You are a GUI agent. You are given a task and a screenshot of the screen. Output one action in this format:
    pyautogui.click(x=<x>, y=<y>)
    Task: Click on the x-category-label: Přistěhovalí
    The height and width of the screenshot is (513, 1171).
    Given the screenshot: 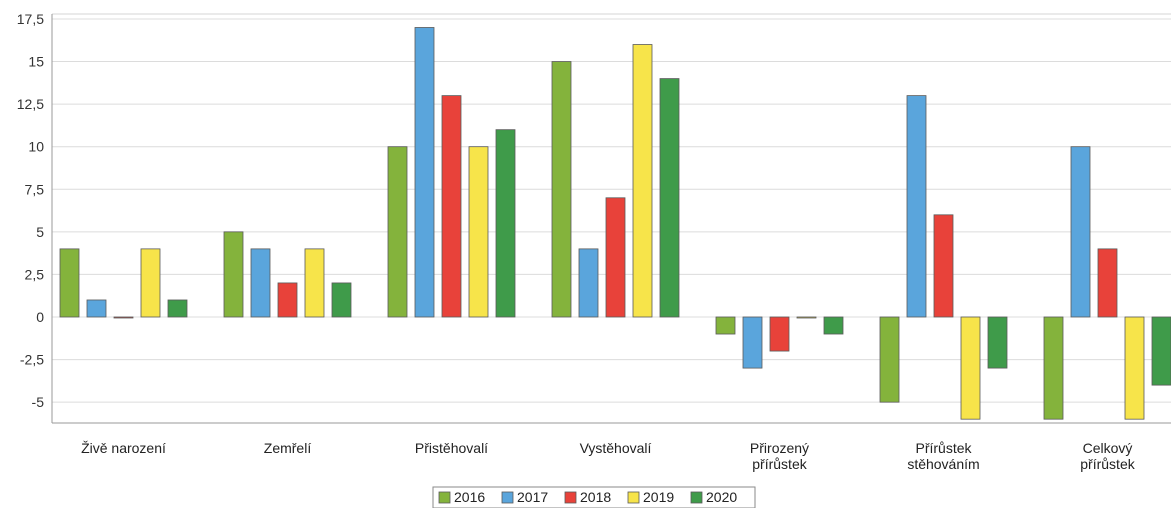 What is the action you would take?
    pyautogui.click(x=451, y=448)
    